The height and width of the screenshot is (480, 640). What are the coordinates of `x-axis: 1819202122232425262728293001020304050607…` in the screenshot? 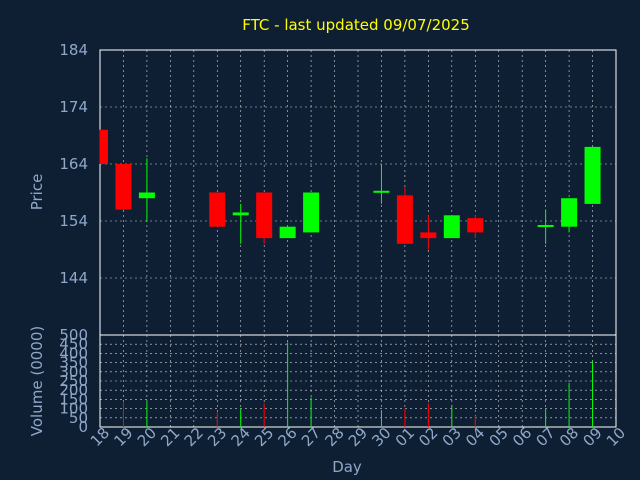 It's located at (358, 437).